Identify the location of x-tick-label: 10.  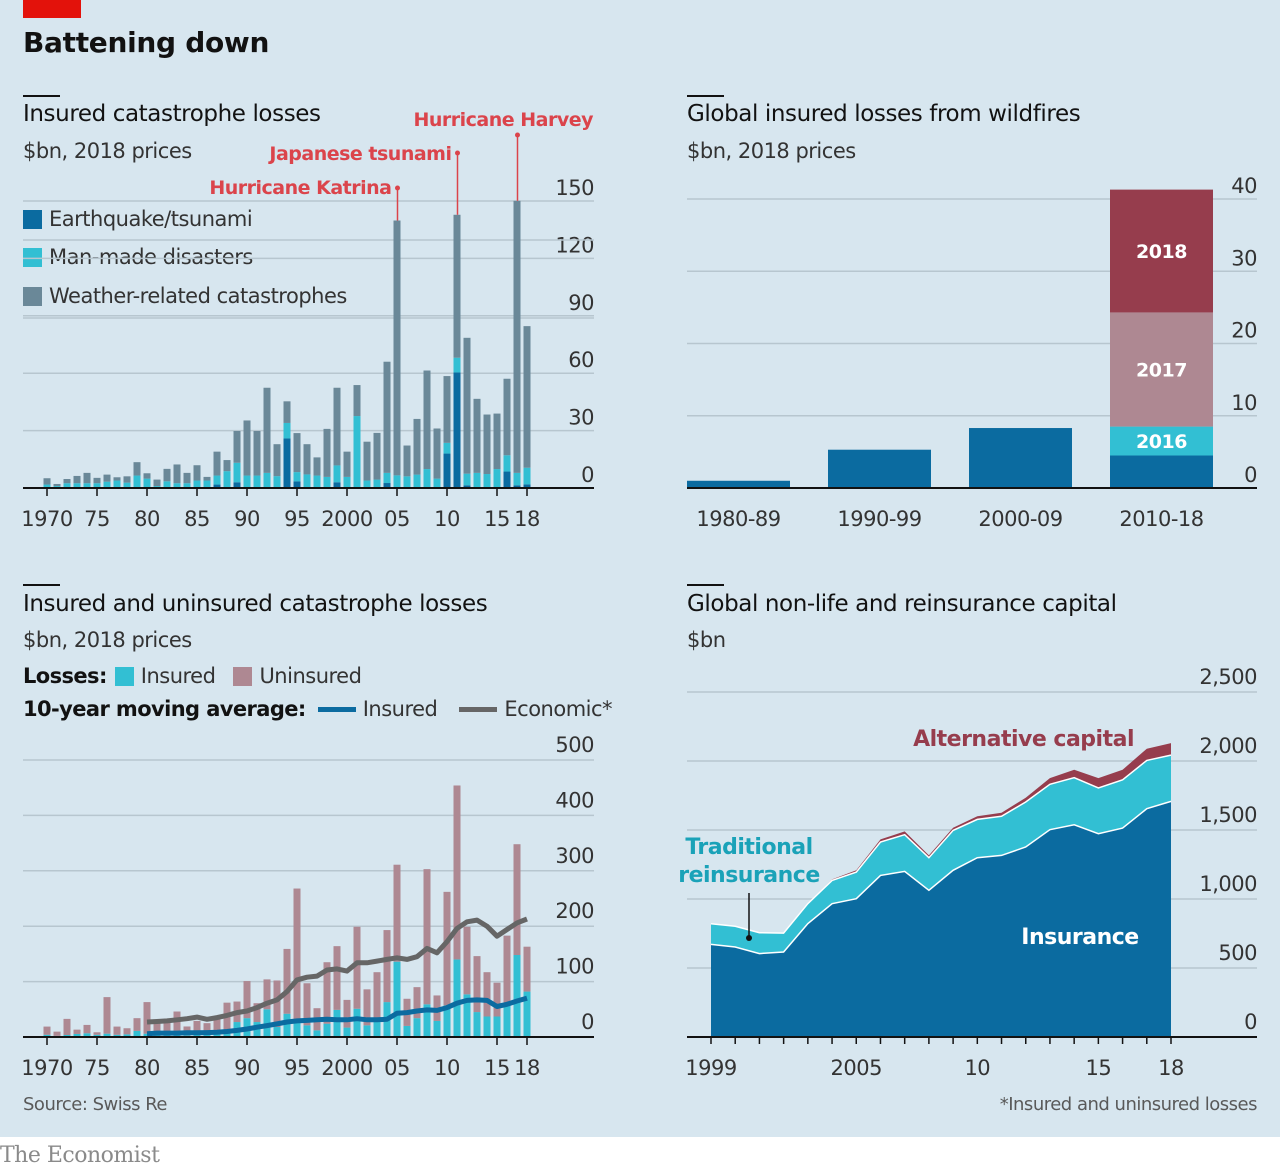
(977, 1068).